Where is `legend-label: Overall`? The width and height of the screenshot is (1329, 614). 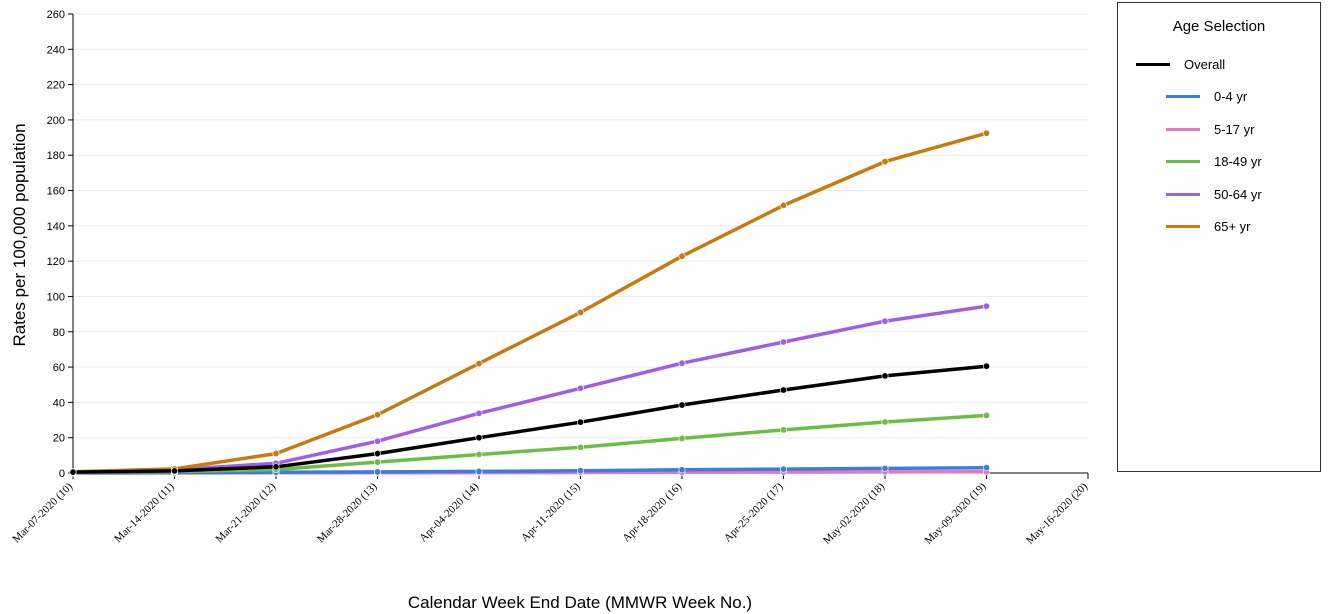
legend-label: Overall is located at coordinates (1205, 64).